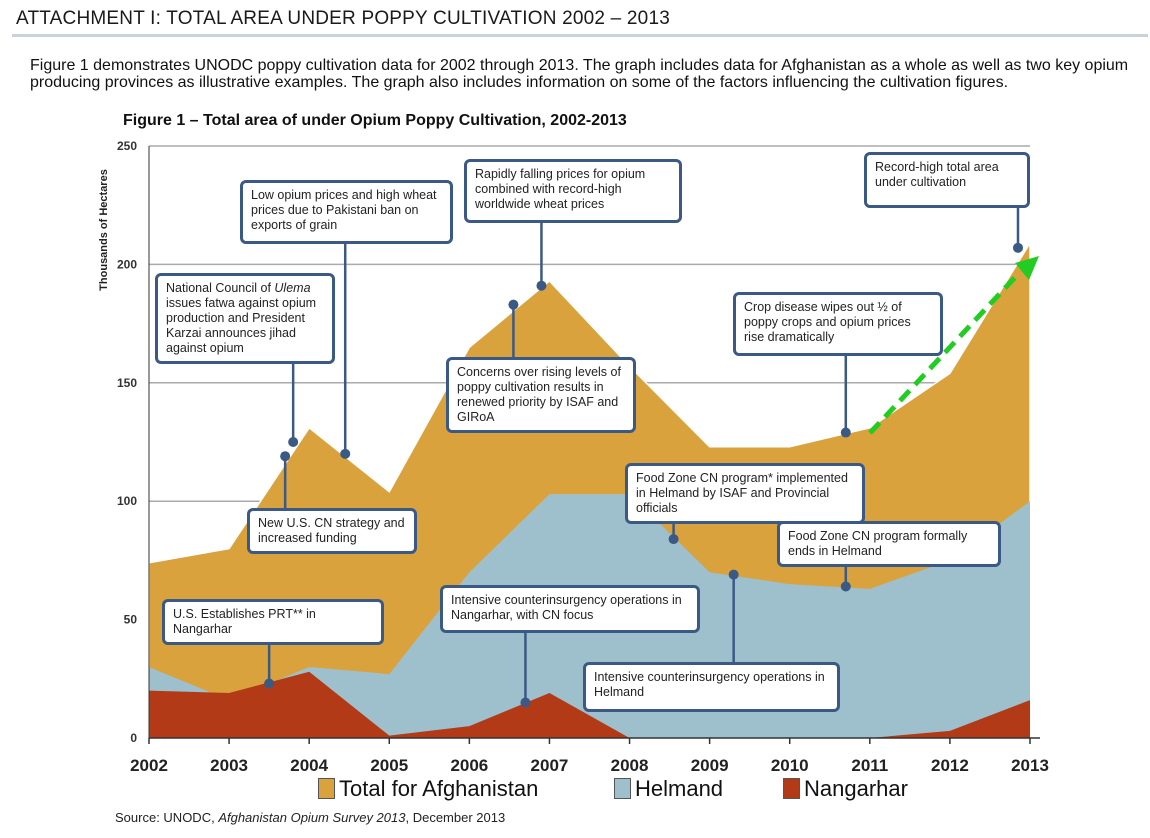 The width and height of the screenshot is (1150, 838). What do you see at coordinates (273, 622) in the screenshot?
I see `annotation-callout-10: U.S. Establishes PRT** in Nangarhar` at bounding box center [273, 622].